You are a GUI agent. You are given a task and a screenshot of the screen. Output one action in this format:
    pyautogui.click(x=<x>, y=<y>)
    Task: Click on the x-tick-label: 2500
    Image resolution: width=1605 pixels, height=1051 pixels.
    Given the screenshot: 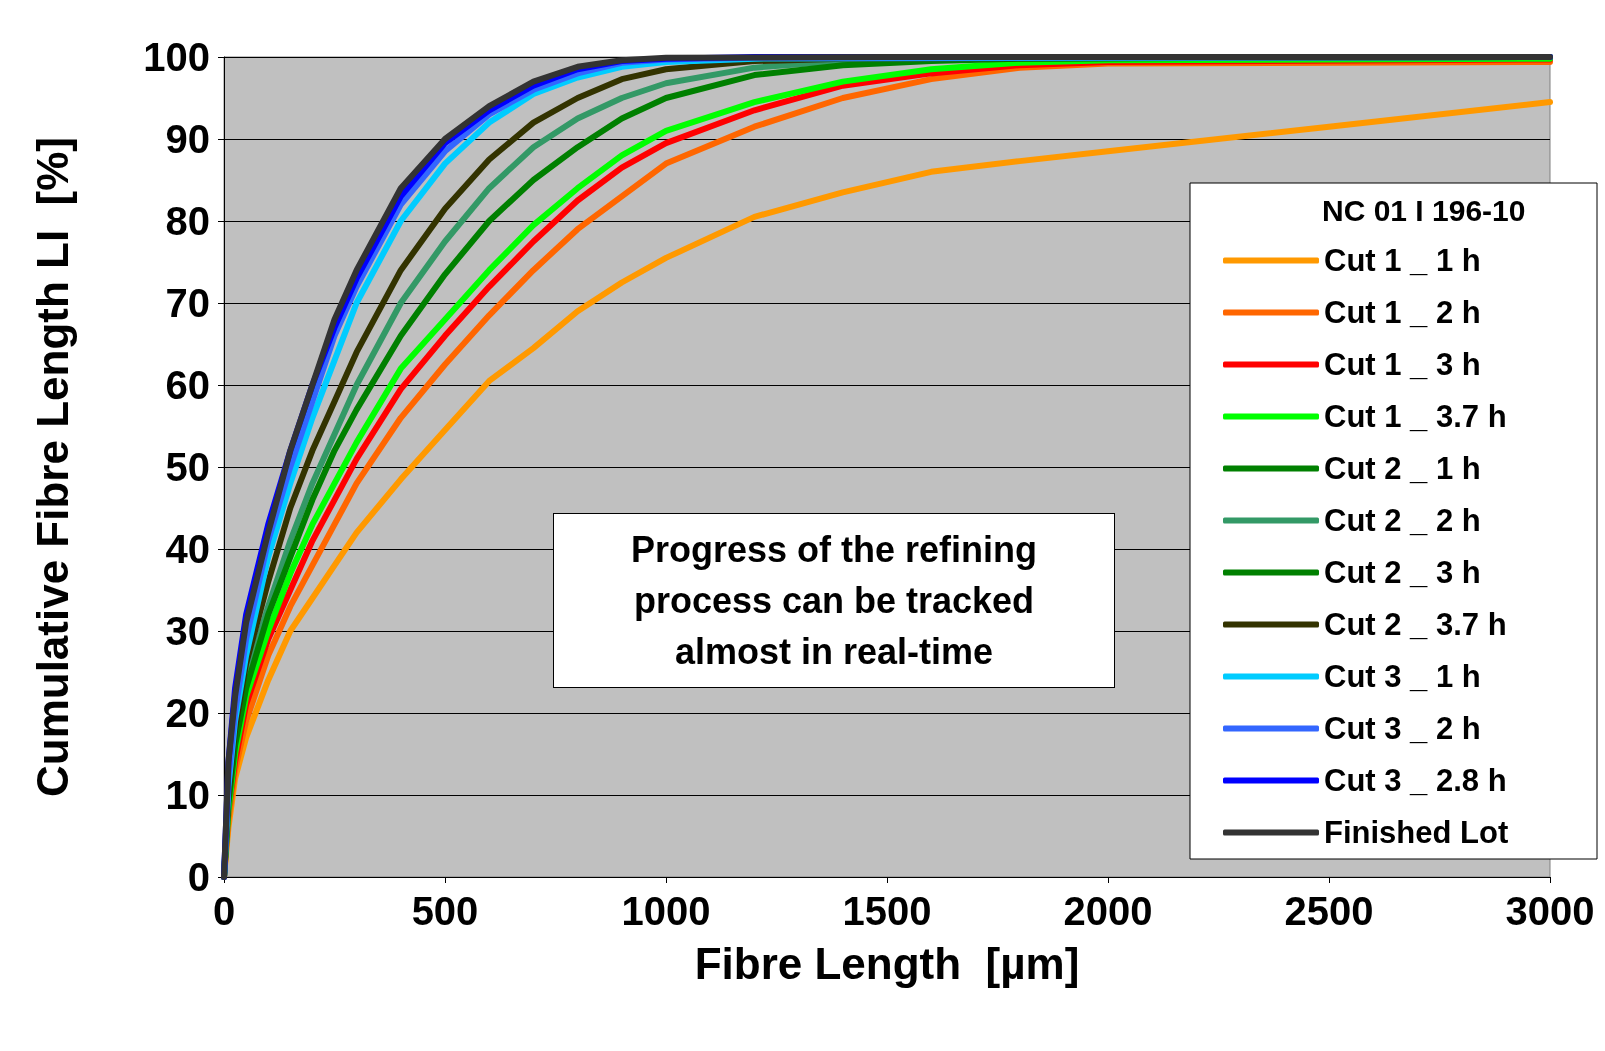 What is the action you would take?
    pyautogui.click(x=1329, y=911)
    